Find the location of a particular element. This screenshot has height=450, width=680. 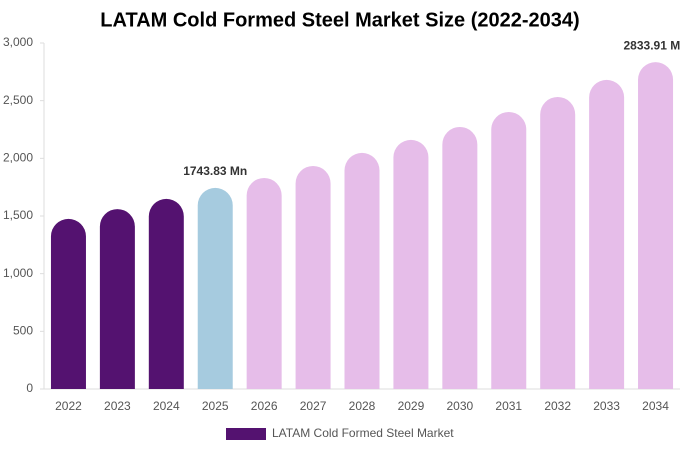

x-tick-label: 2023 is located at coordinates (117, 406).